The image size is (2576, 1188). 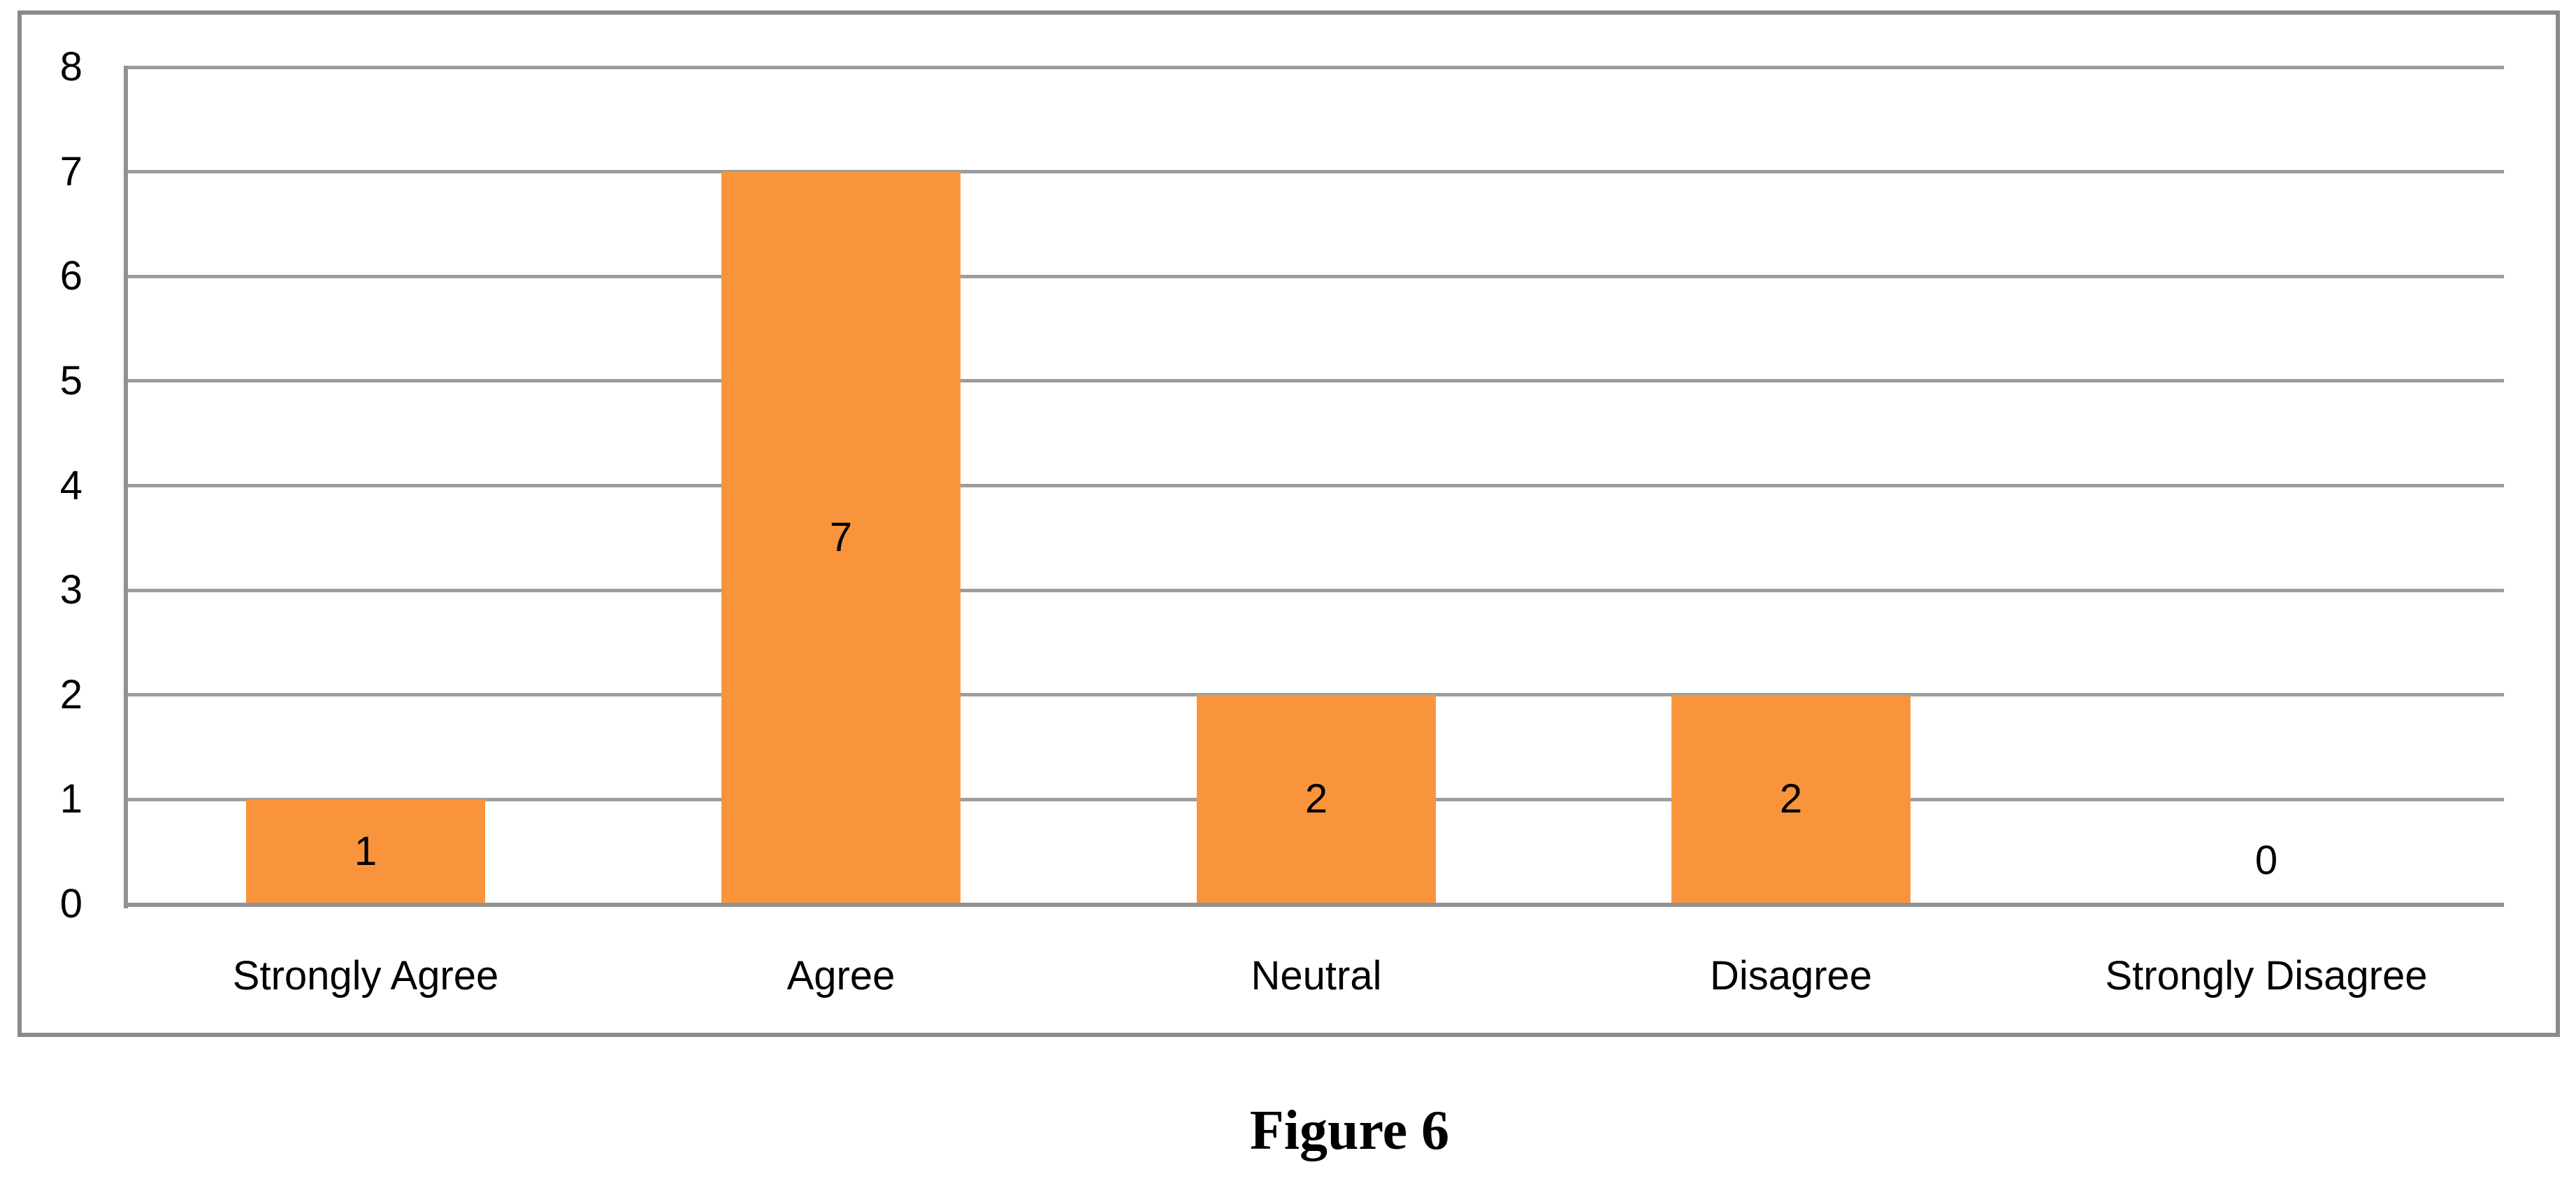 I want to click on x-category-label: Neutral, so click(x=1316, y=976).